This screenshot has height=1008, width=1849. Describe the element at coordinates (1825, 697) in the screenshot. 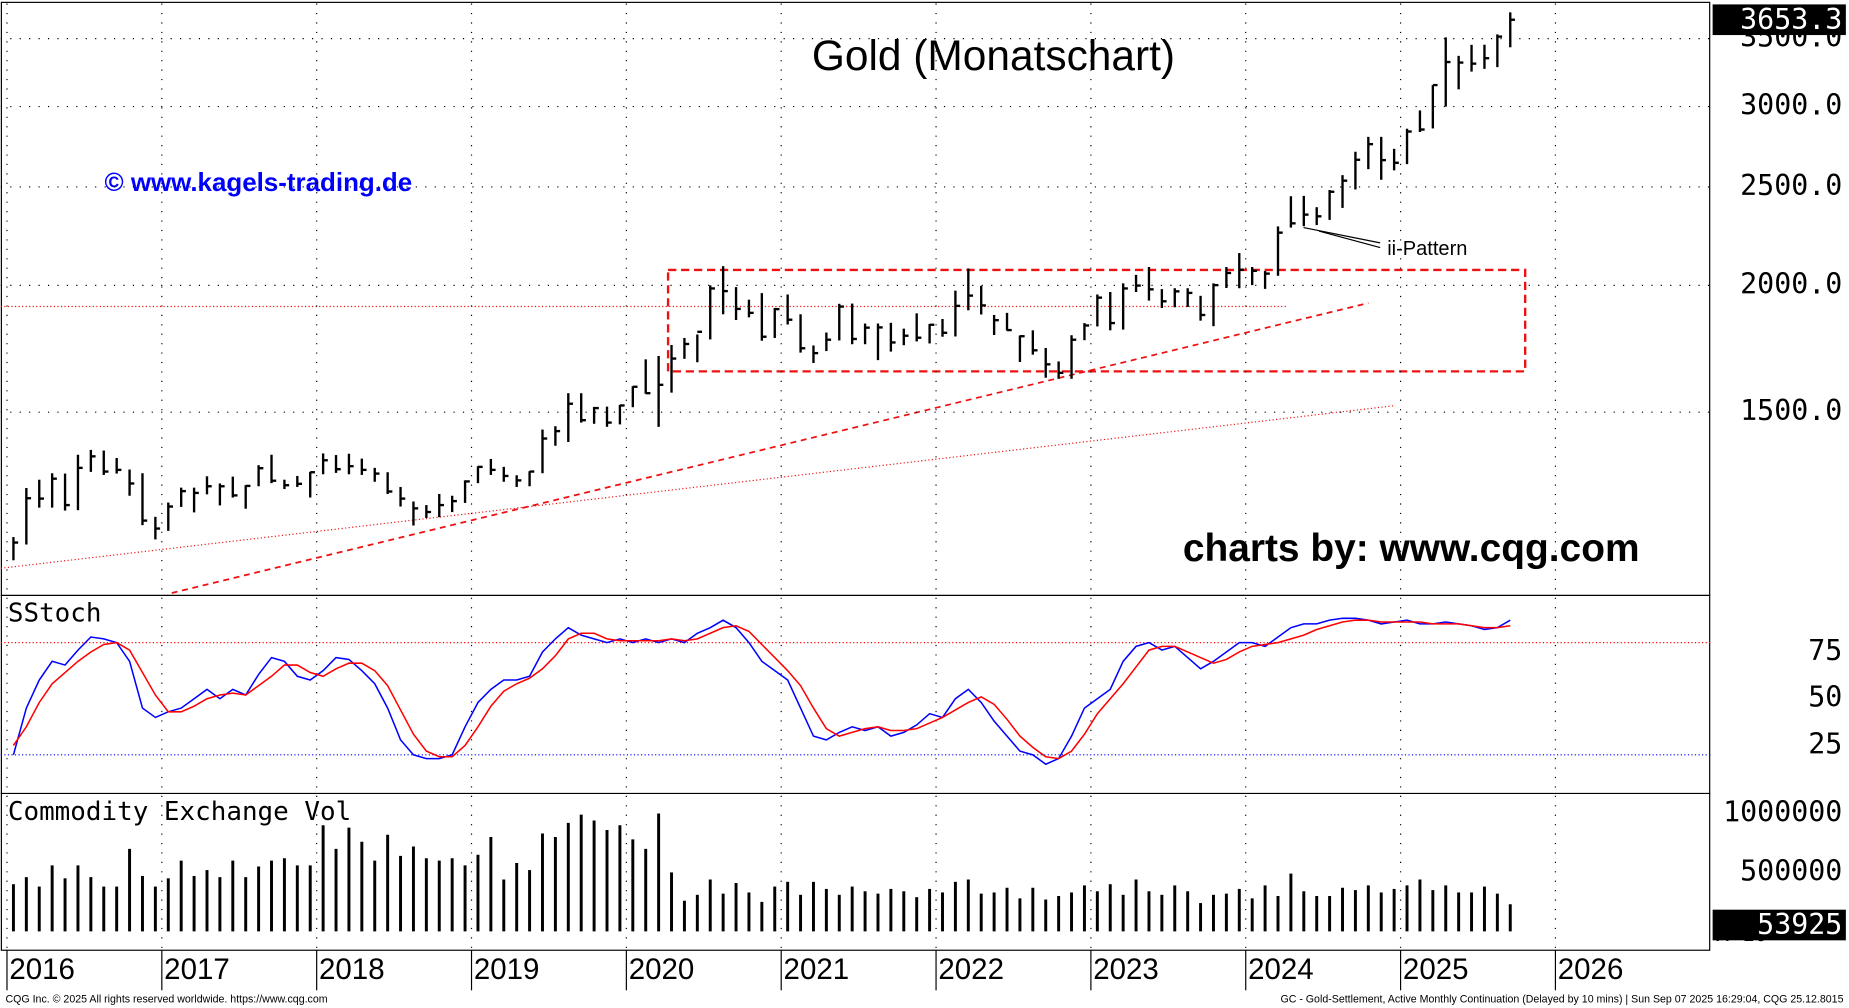

I see `y-tick-label: 50` at that location.